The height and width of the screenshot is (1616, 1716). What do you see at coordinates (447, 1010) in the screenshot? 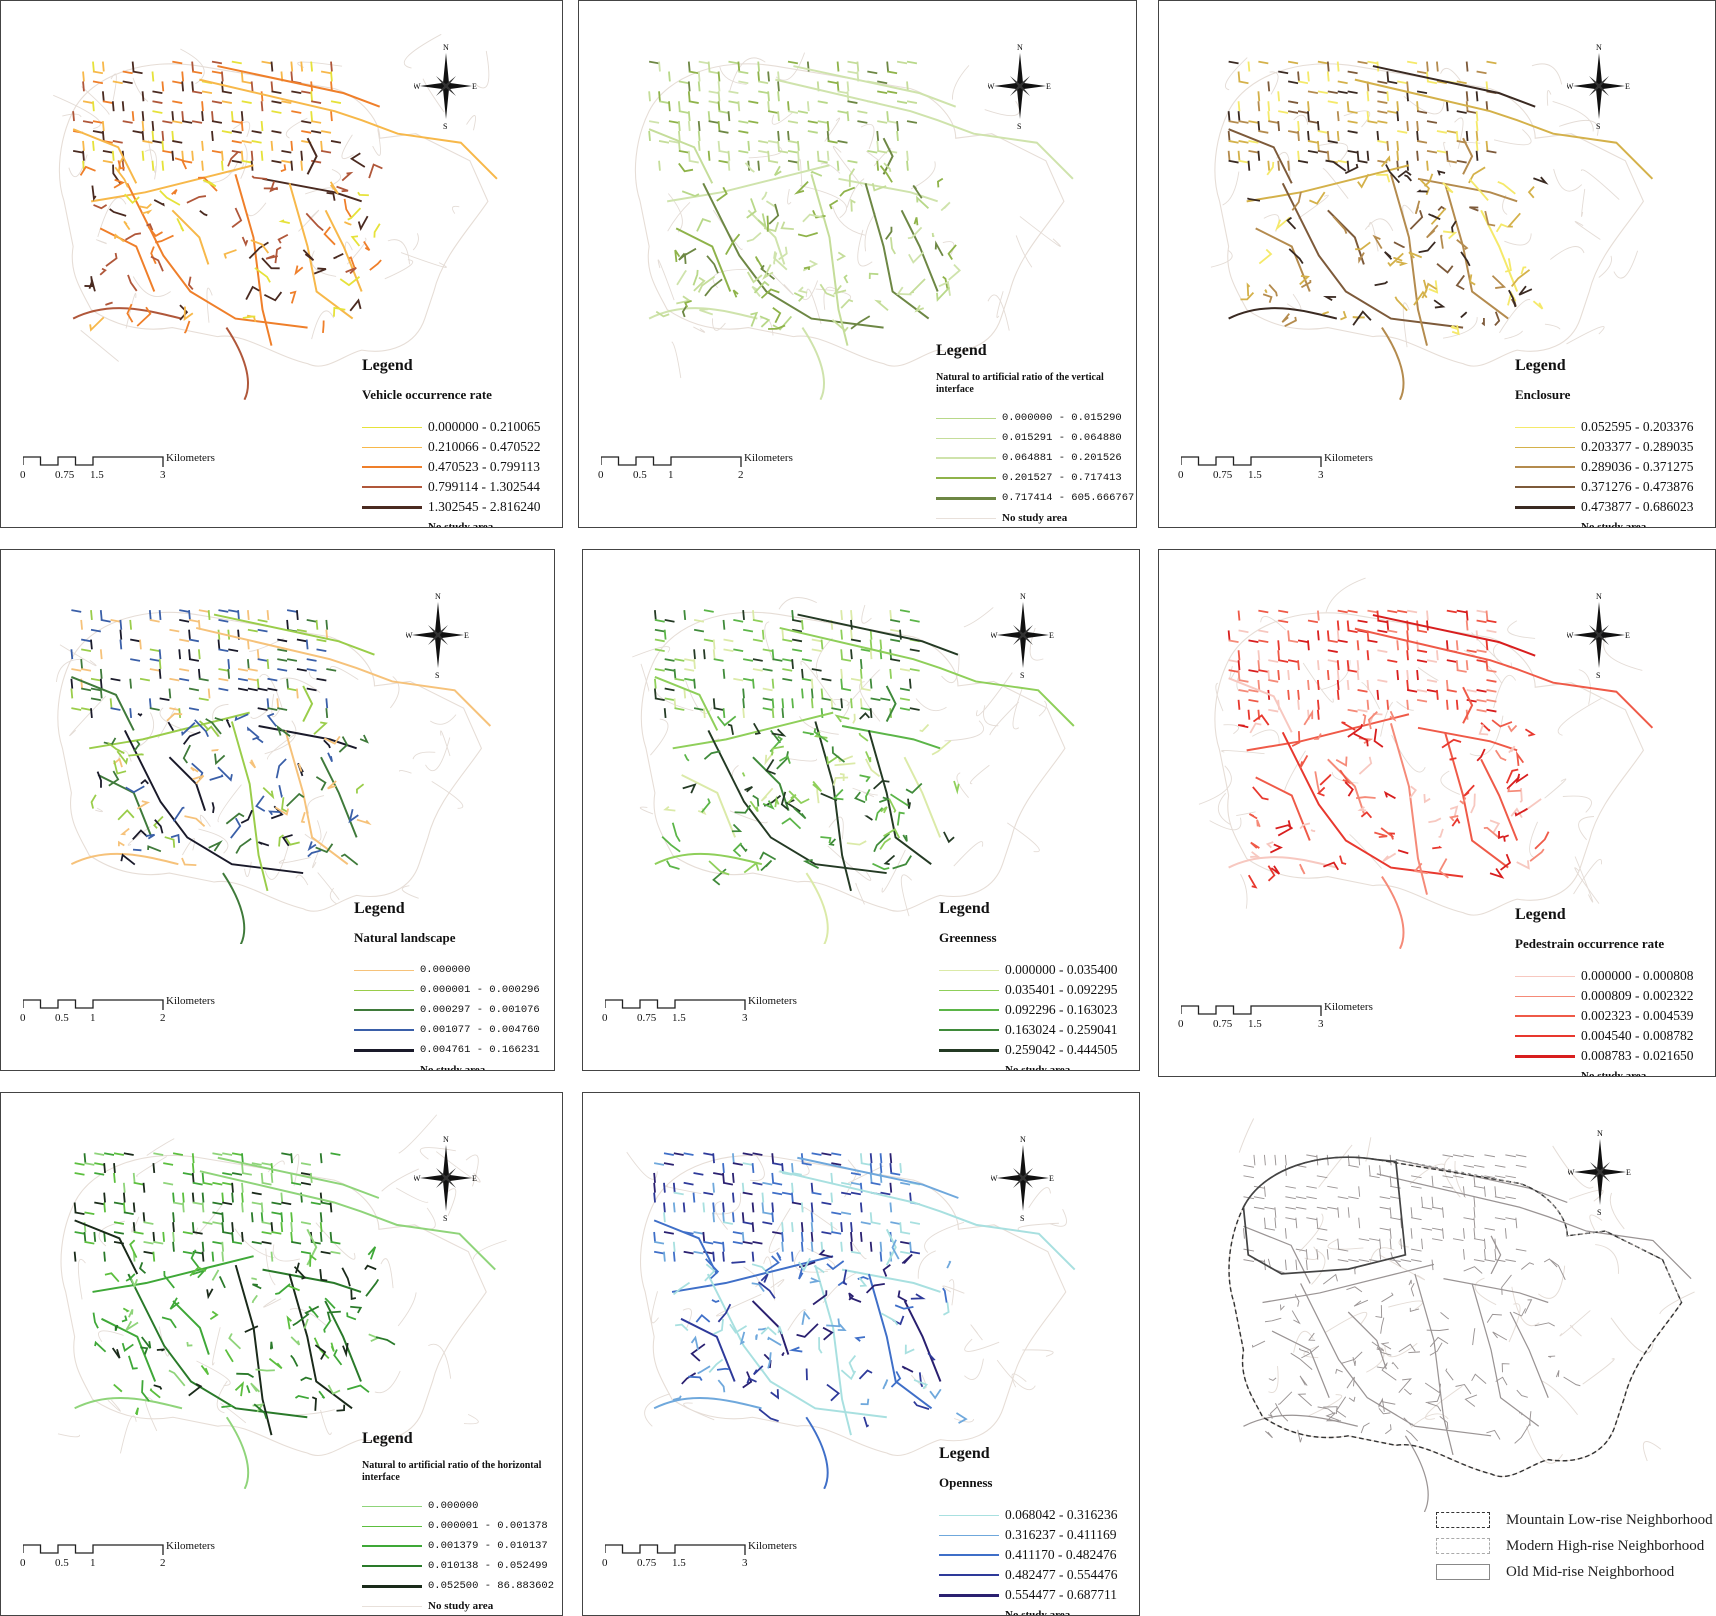
I see `legend-class-row: 0.000297 - 0.001076` at bounding box center [447, 1010].